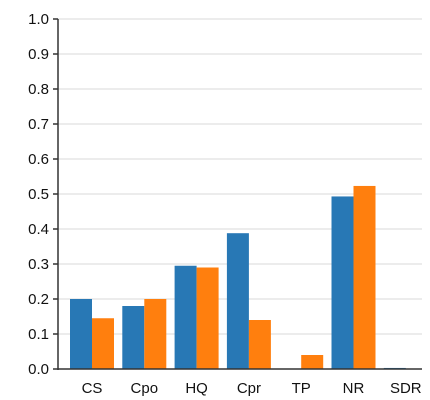  Describe the element at coordinates (92, 388) in the screenshot. I see `x-tick-label: CS` at that location.